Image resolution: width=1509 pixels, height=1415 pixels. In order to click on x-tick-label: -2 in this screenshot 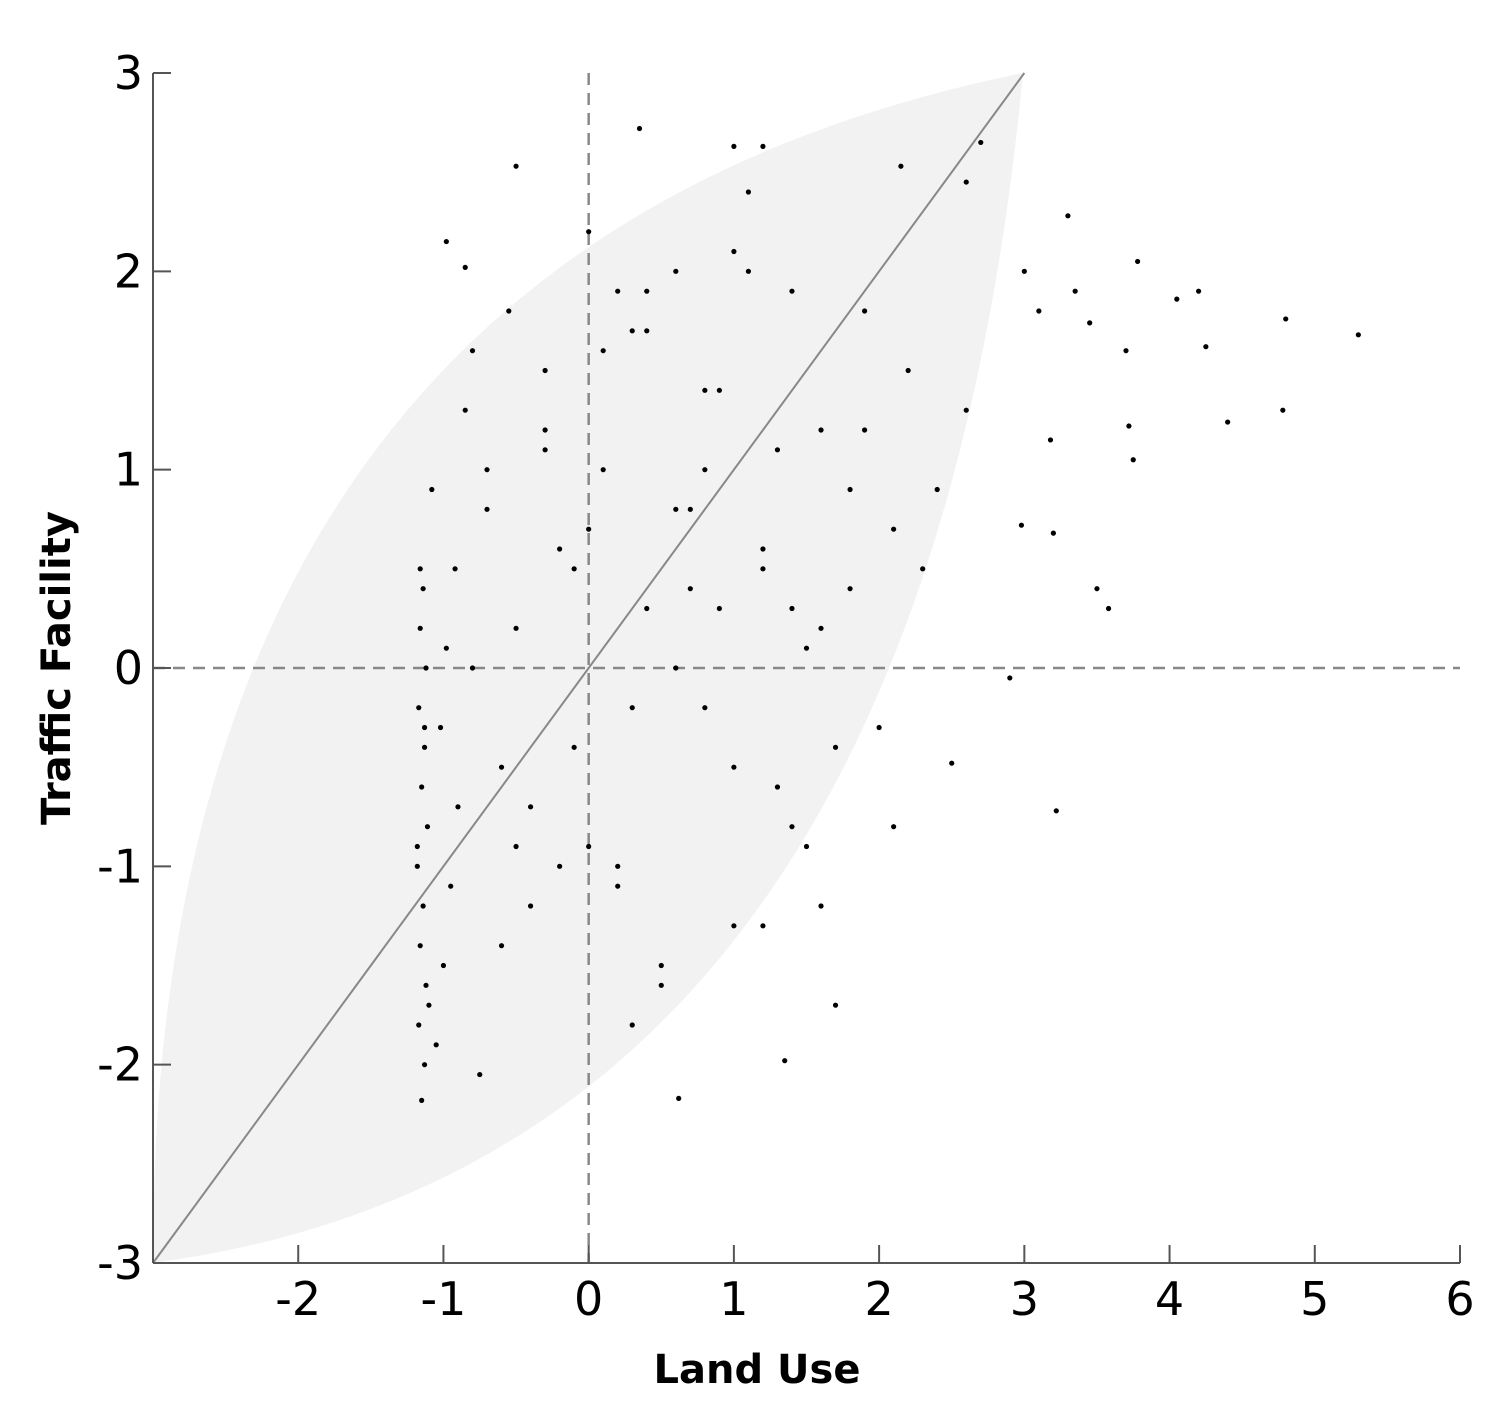, I will do `click(298, 1299)`.